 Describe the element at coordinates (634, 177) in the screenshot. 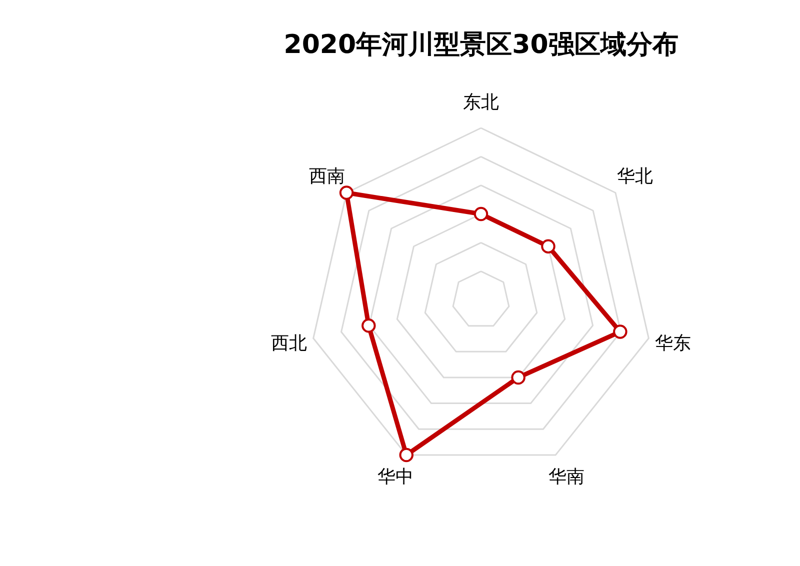

I see `spoke-label: 华北` at that location.